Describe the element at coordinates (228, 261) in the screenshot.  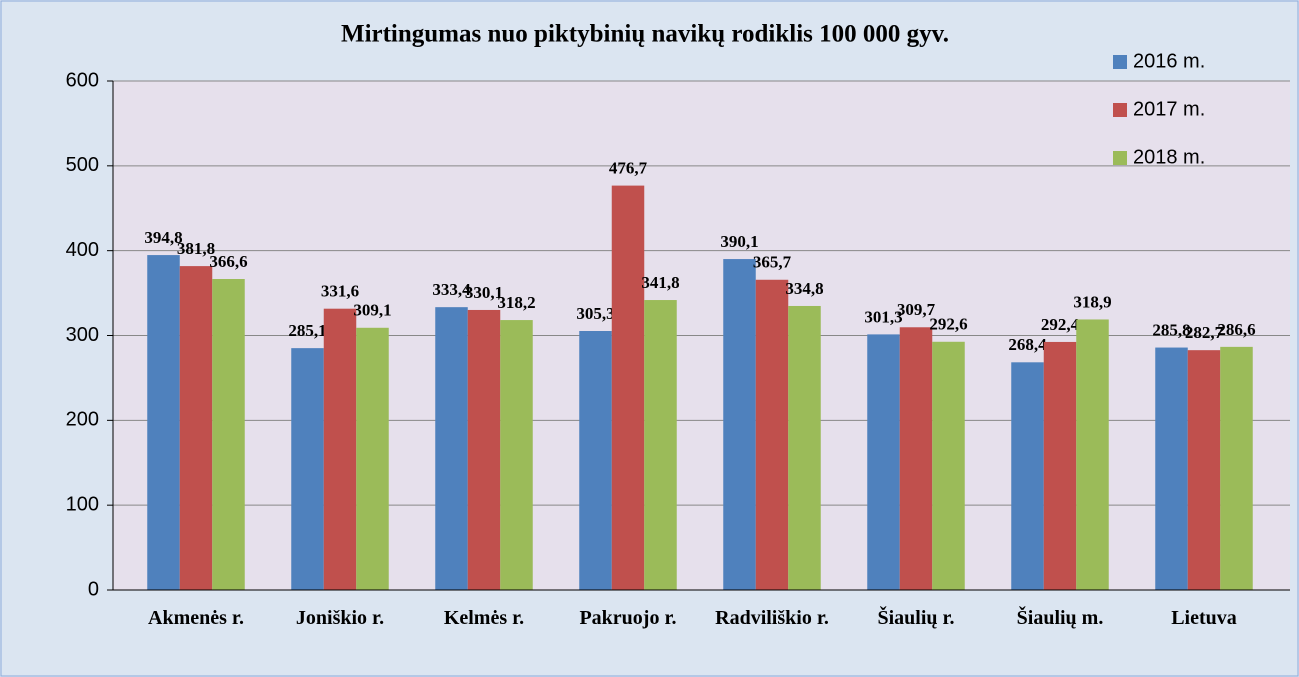
I see `data-label: 366,6` at that location.